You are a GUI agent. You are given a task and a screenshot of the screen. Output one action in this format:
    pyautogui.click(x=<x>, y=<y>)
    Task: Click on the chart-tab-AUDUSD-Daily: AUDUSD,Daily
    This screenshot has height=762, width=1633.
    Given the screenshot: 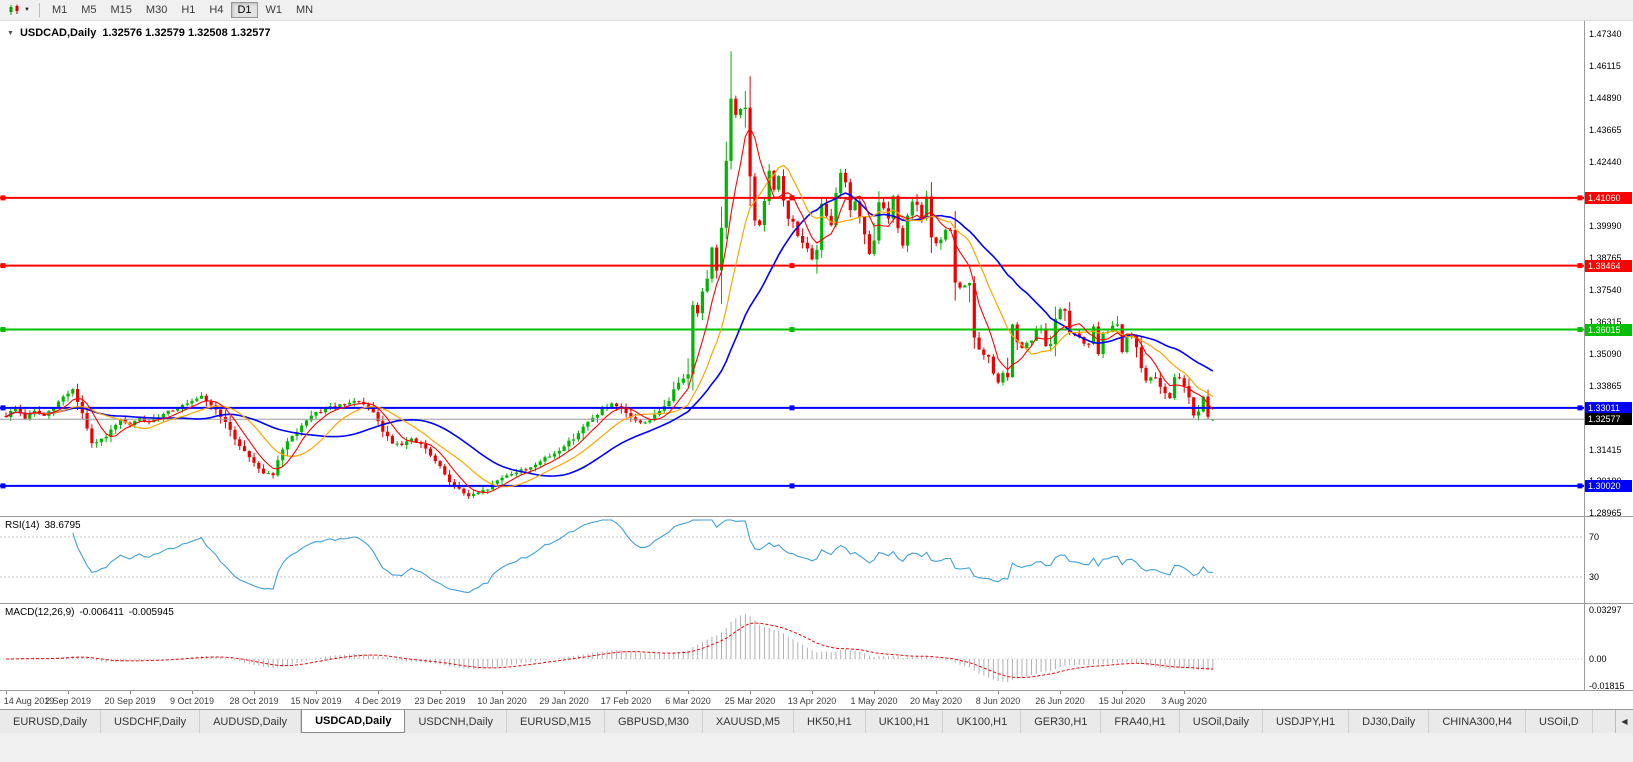 What is the action you would take?
    pyautogui.click(x=251, y=721)
    